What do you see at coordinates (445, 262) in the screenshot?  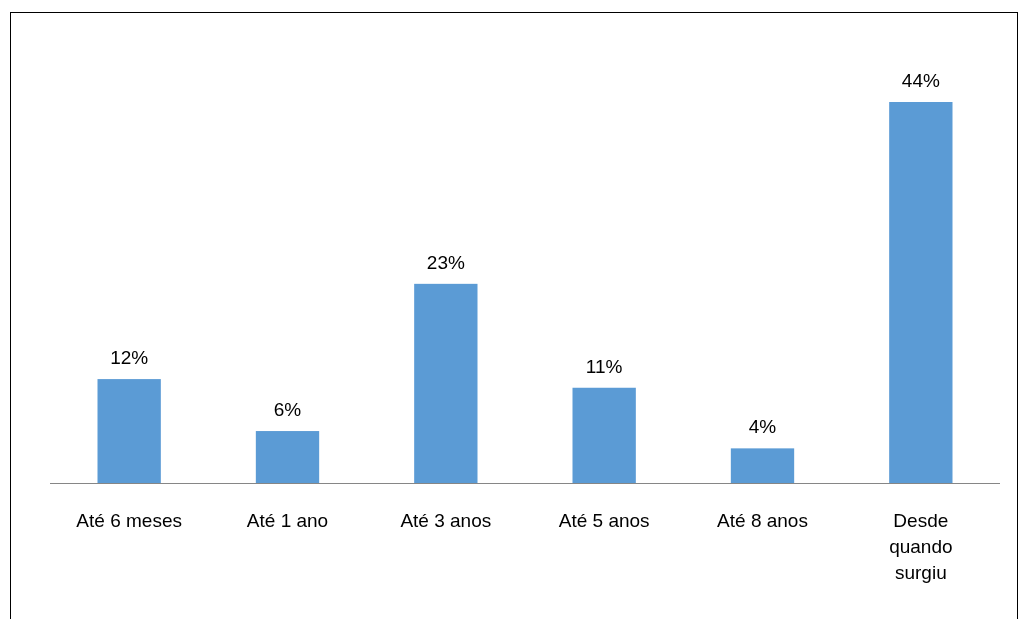 I see `data-label: 23%` at bounding box center [445, 262].